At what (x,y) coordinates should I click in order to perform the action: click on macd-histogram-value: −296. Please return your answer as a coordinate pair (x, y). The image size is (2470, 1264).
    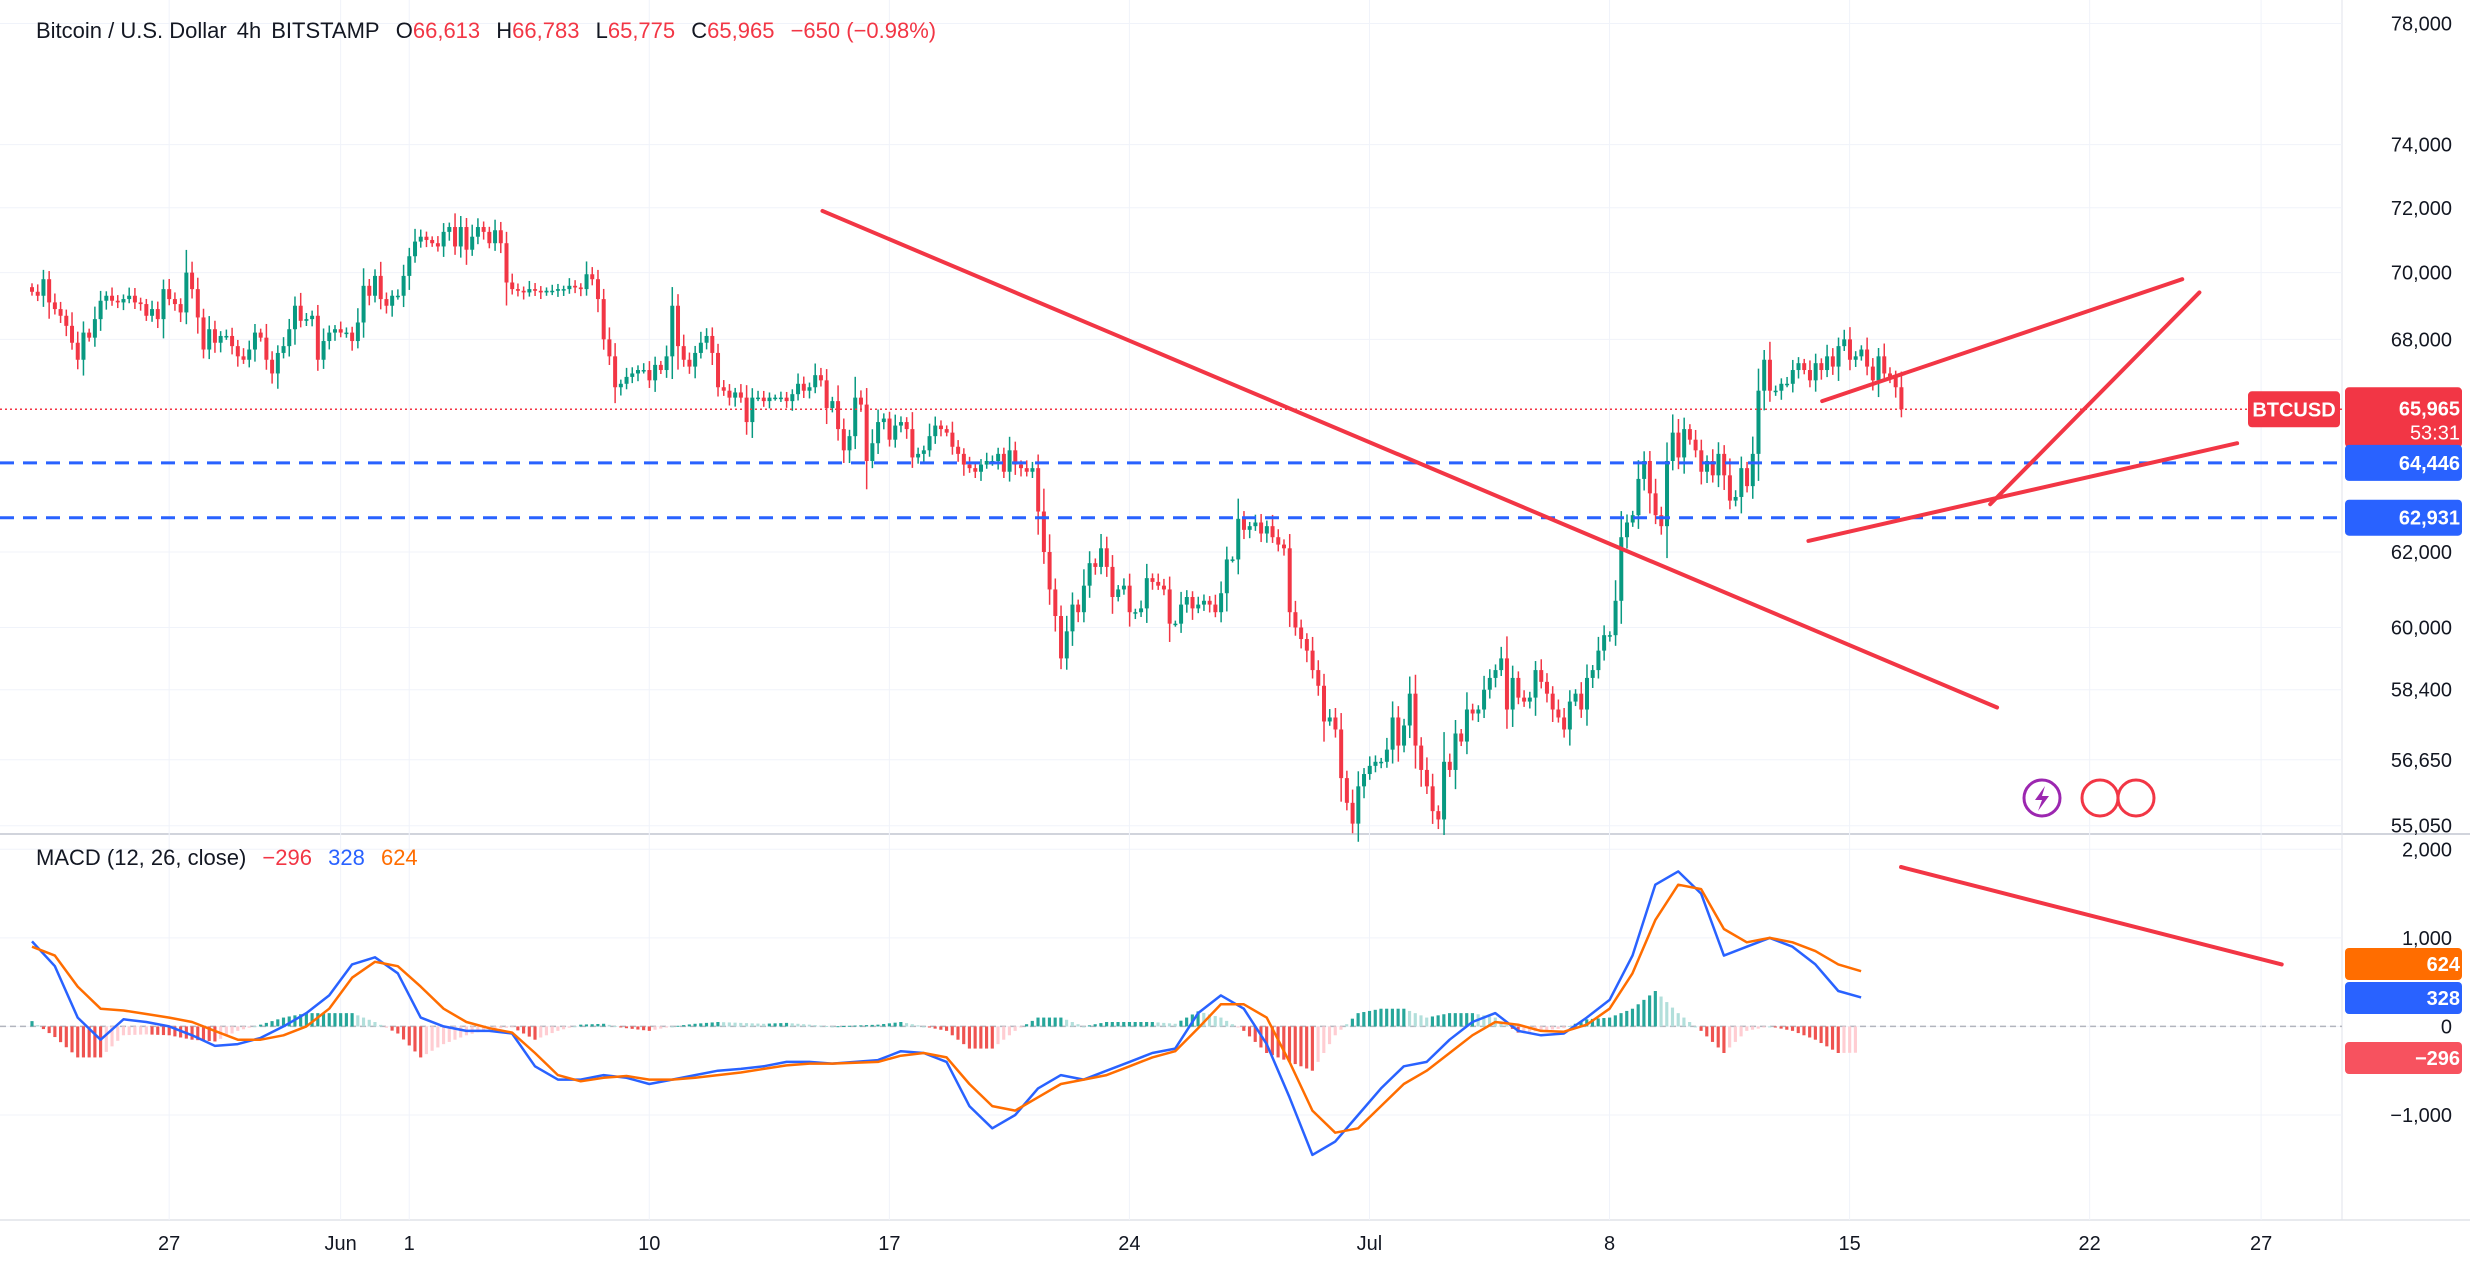
    Looking at the image, I should click on (287, 857).